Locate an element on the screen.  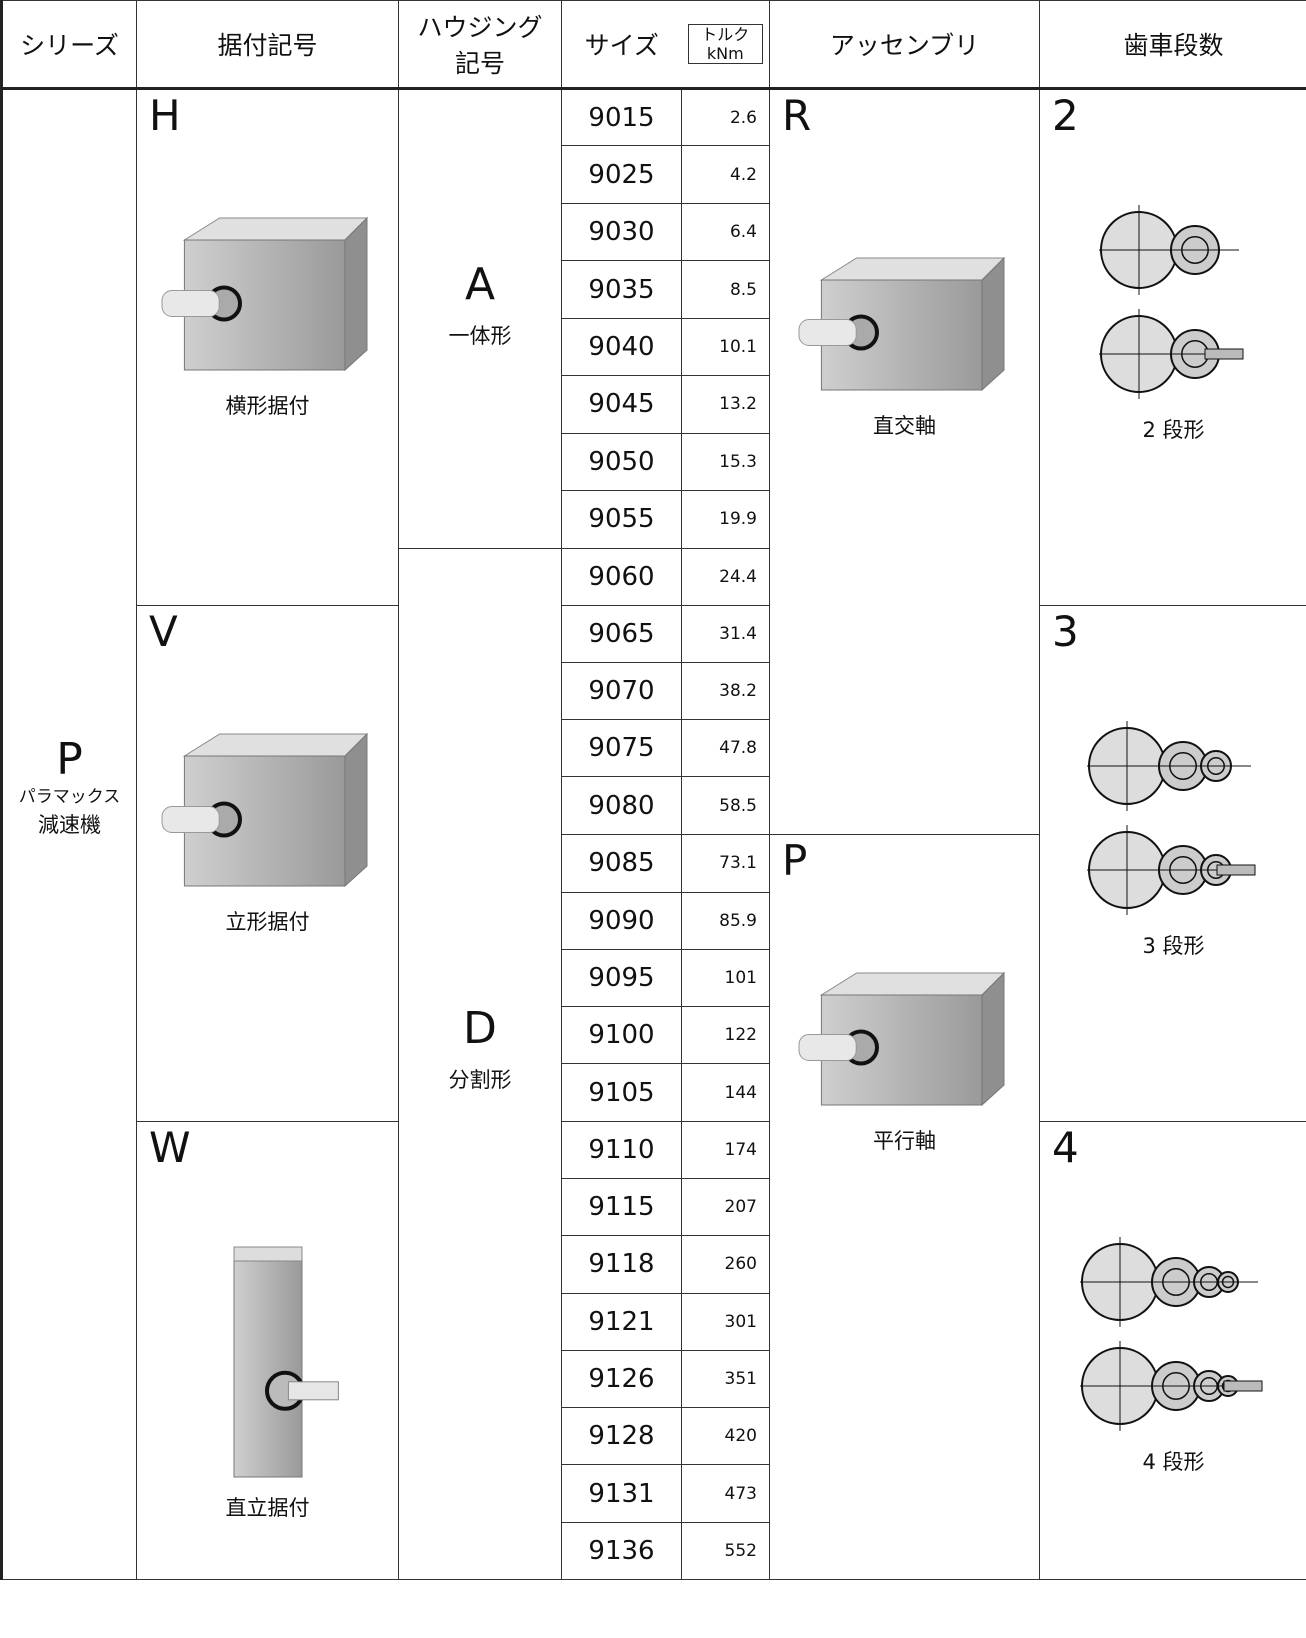
size-cell: 9100 is located at coordinates (621, 1035).